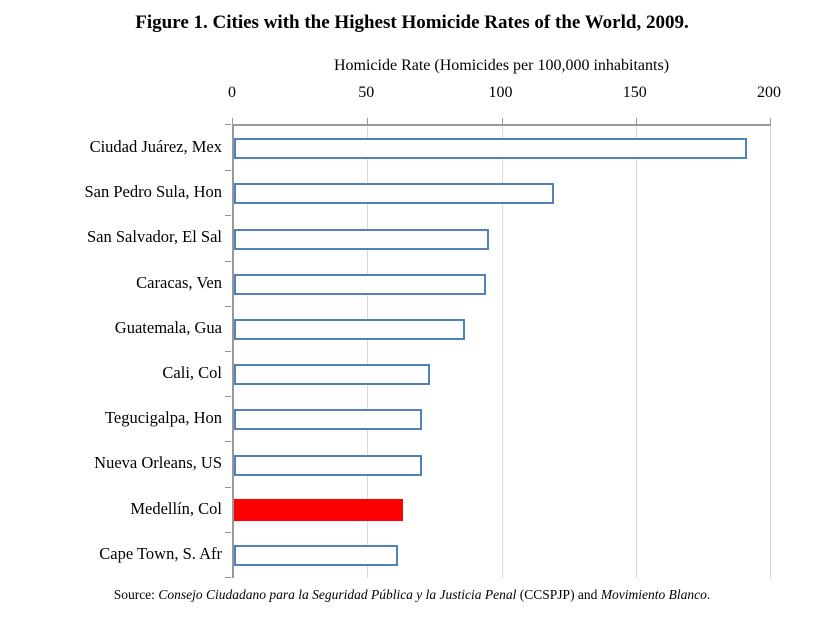  I want to click on x-axis-tick-labels: 0 50 100 150 200, so click(412, 95).